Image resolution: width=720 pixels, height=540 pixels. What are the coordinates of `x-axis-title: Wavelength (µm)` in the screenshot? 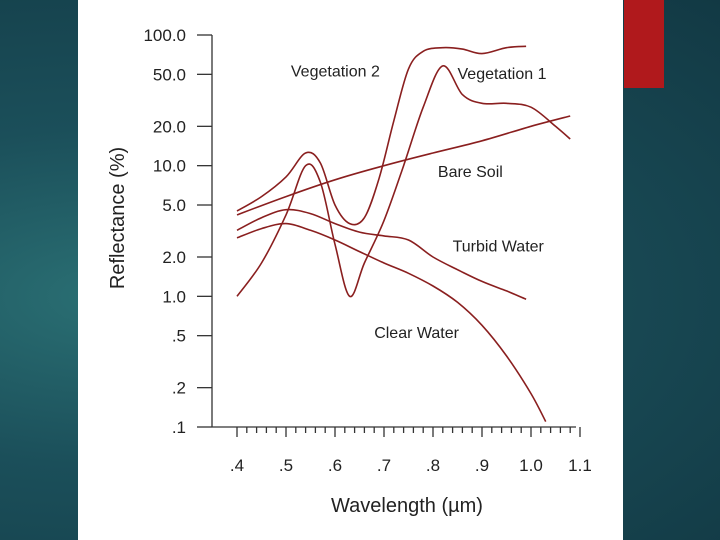 It's located at (407, 506).